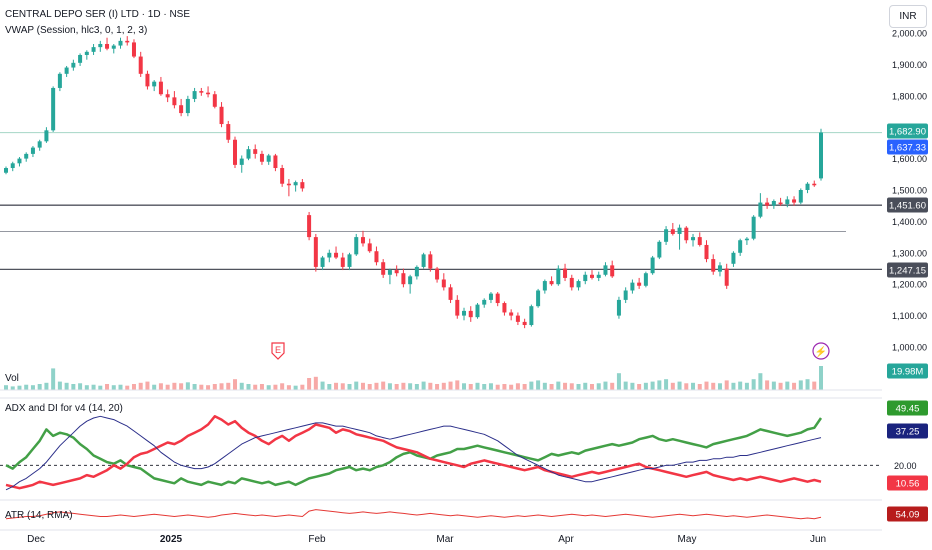  Describe the element at coordinates (908, 16) in the screenshot. I see `currency-button: INR` at that location.